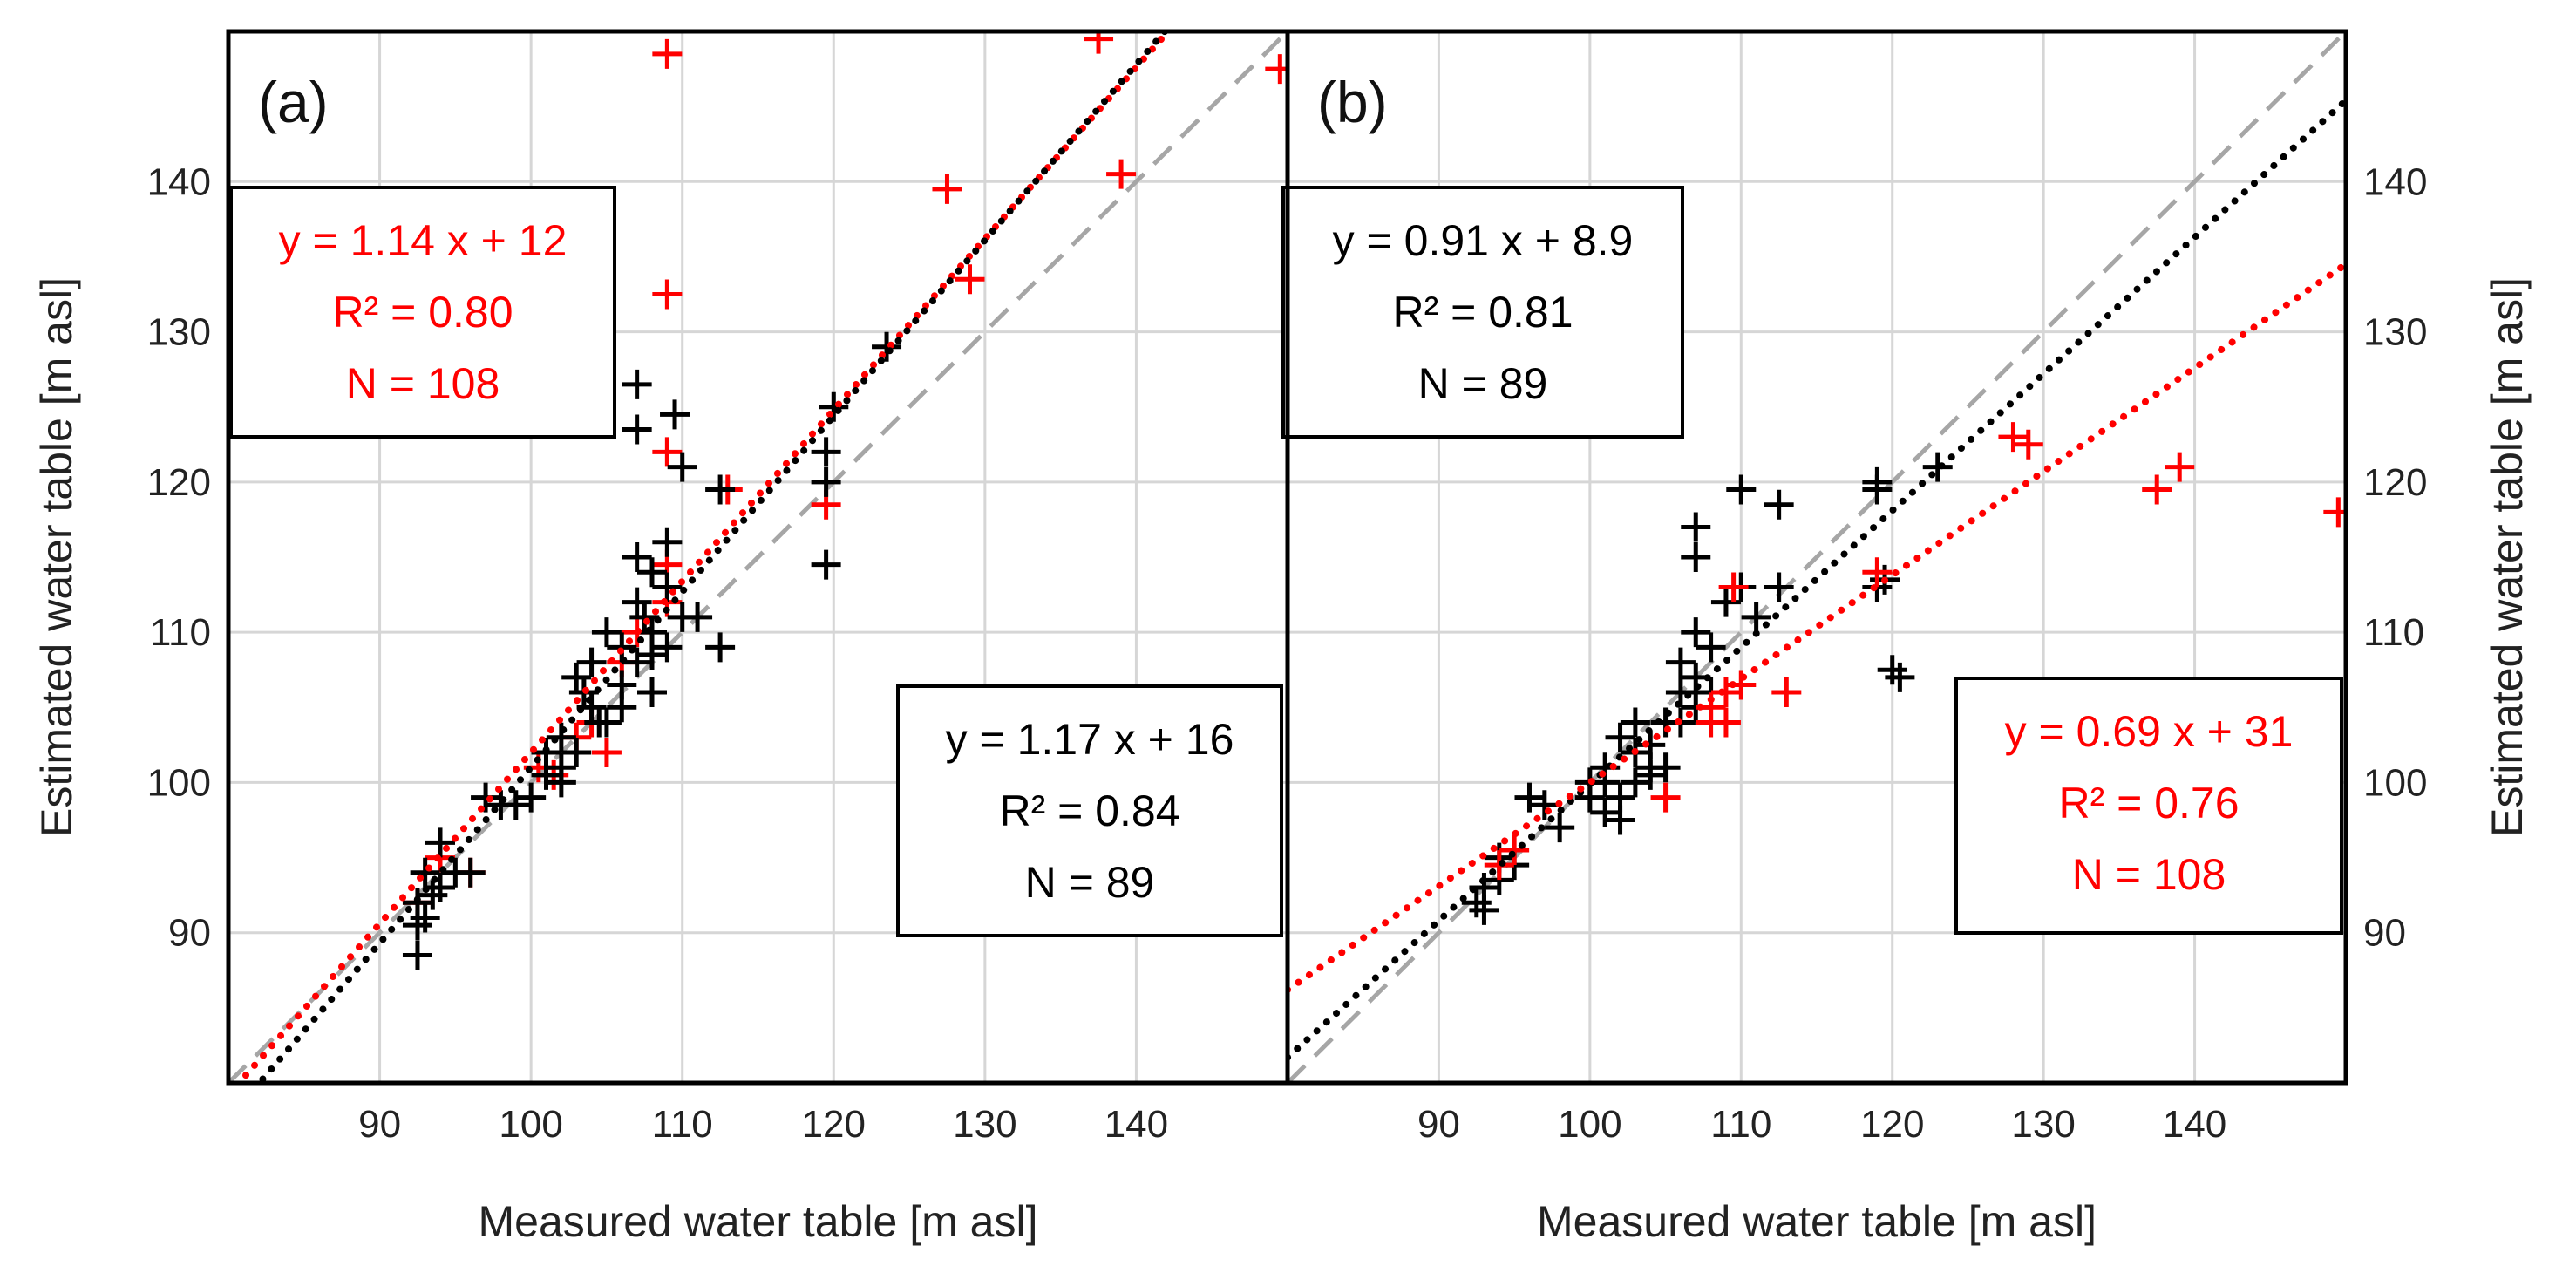 This screenshot has height=1273, width=2576. I want to click on equation-box-black-series: y = 0.91 x + 8.9 R² = 0.81 N = 89, so click(1482, 312).